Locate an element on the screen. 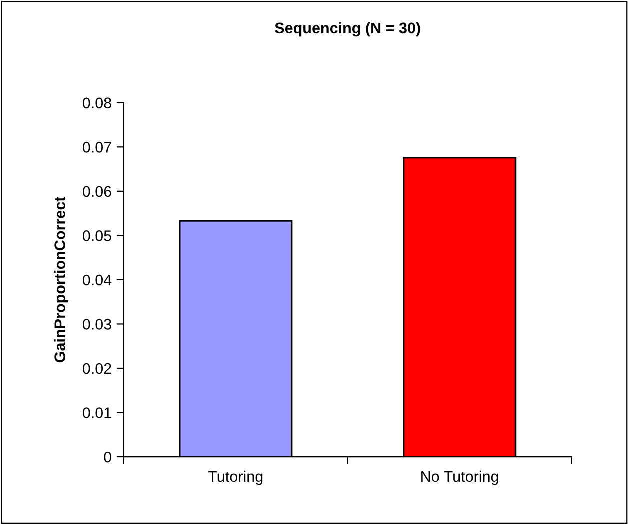 The image size is (629, 525). y-axis-title: GainProportionCorrect is located at coordinates (61, 279).